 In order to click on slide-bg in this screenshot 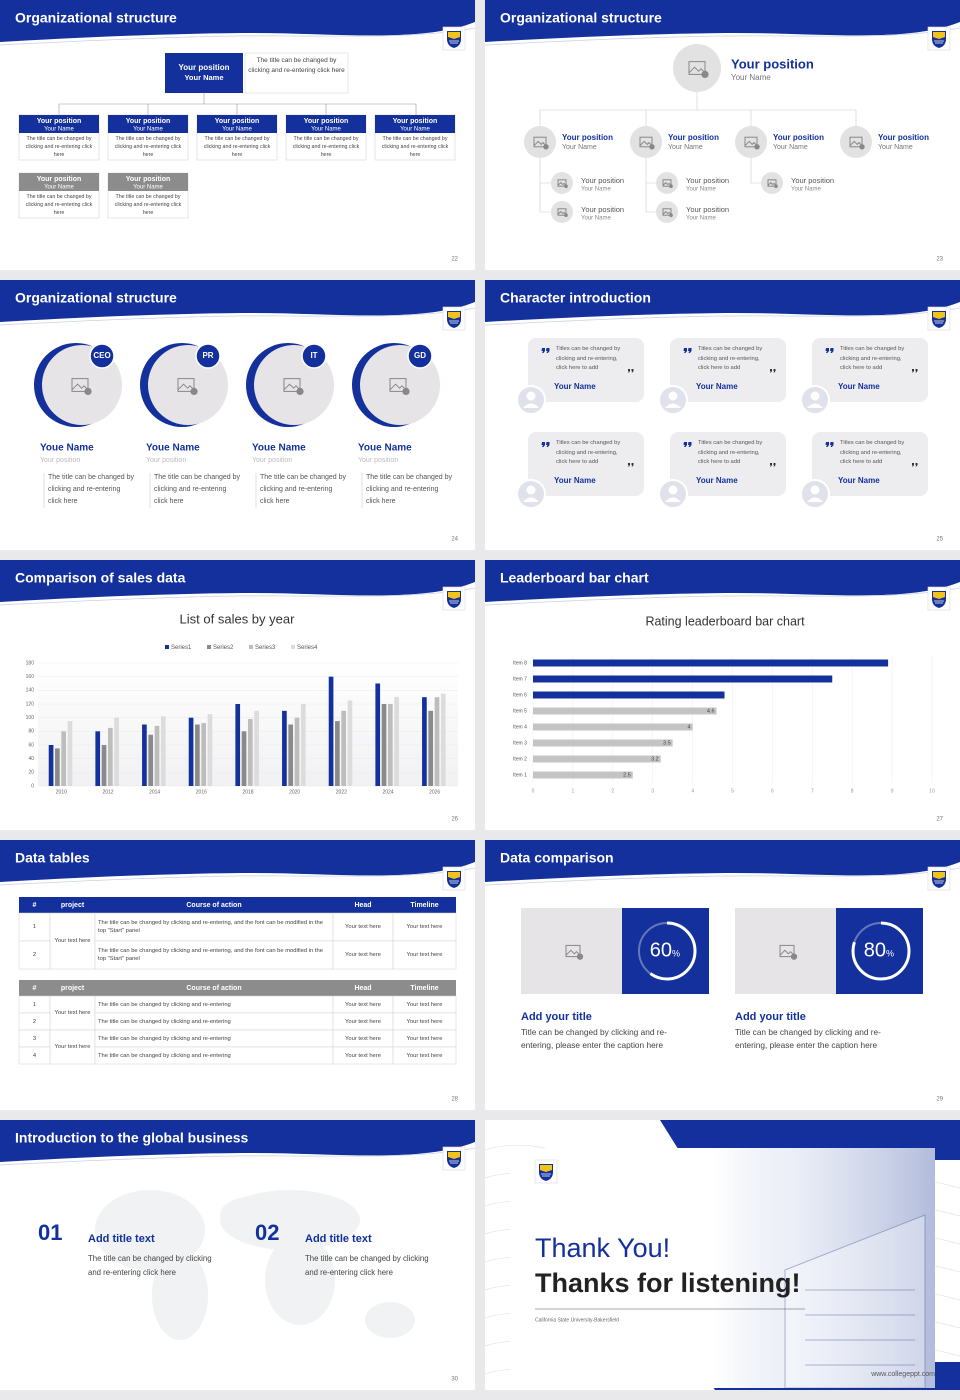, I will do `click(237, 975)`.